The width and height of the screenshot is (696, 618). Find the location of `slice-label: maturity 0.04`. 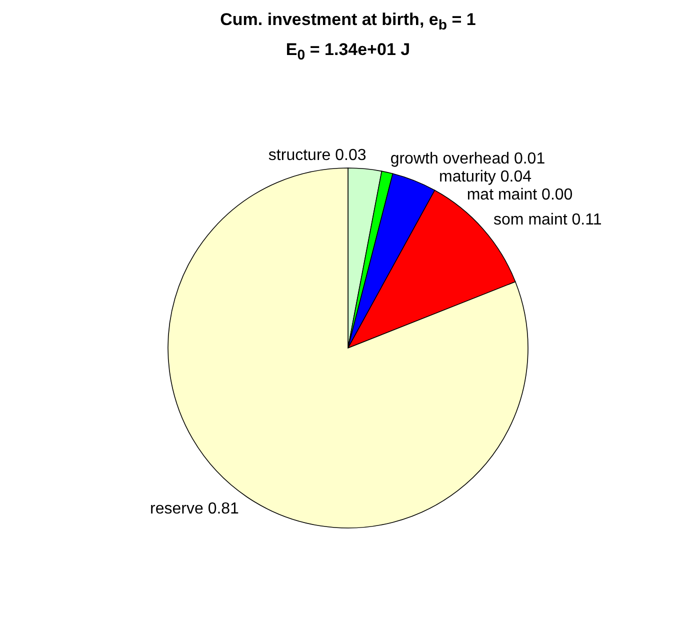

slice-label: maturity 0.04 is located at coordinates (485, 177).